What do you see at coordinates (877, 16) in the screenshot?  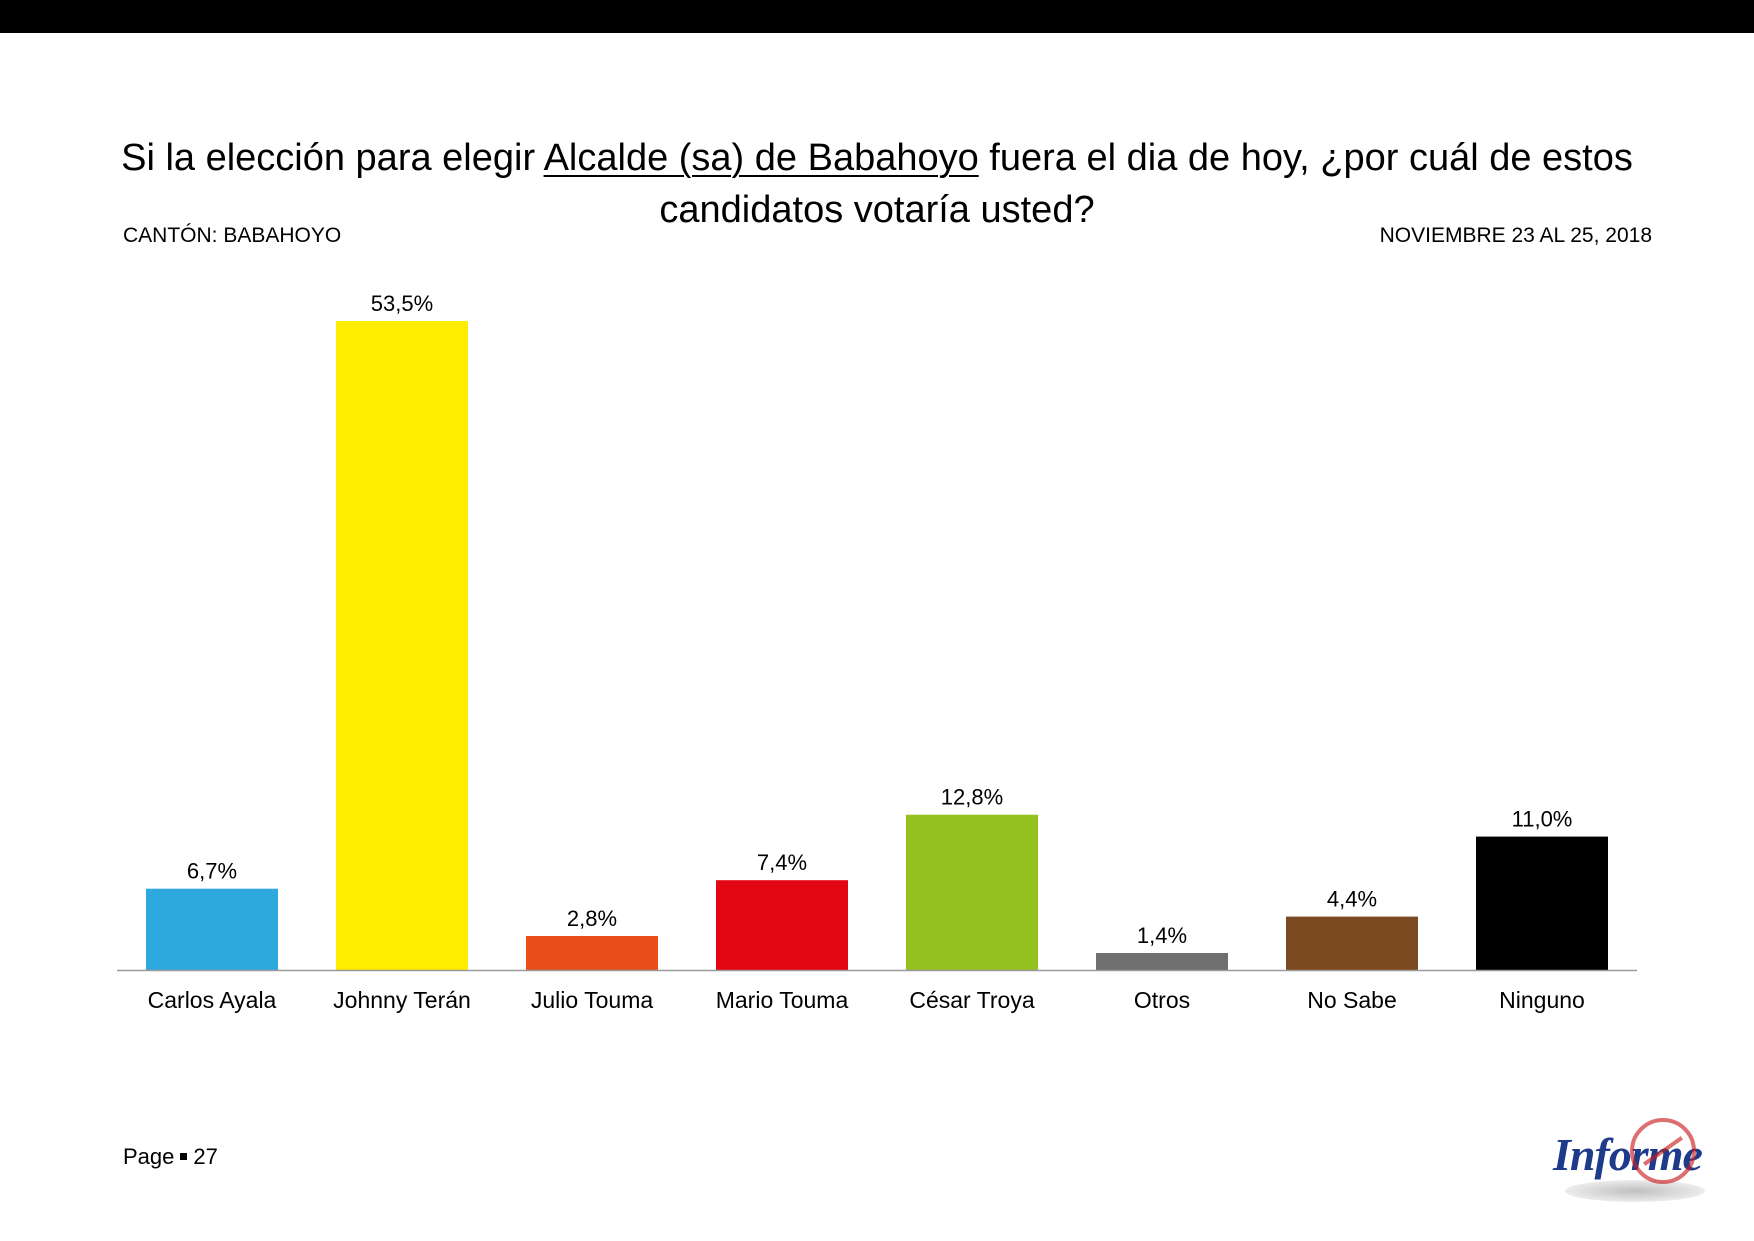 I see `top-bar` at bounding box center [877, 16].